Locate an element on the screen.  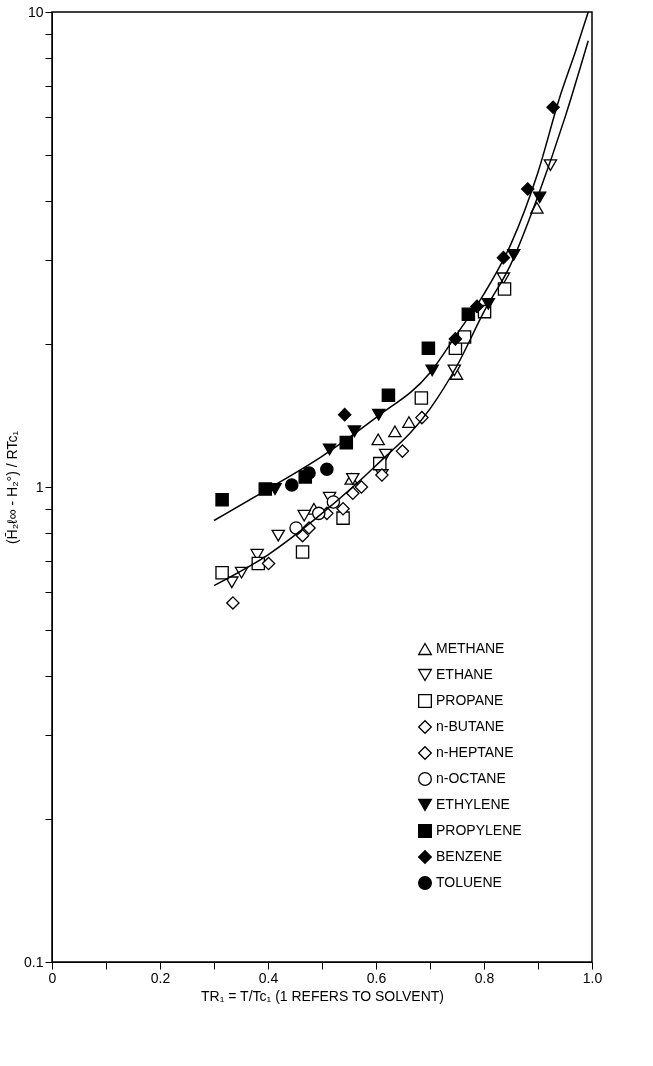
x-tick-label: 0.4 is located at coordinates (268, 977).